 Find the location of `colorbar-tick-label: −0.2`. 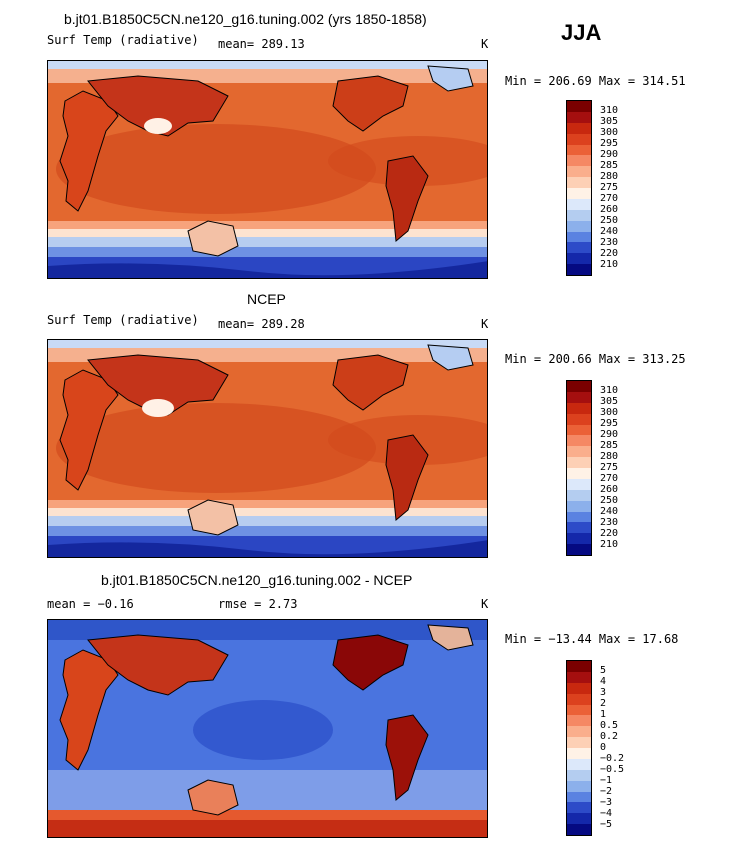

colorbar-tick-label: −0.2 is located at coordinates (612, 758).